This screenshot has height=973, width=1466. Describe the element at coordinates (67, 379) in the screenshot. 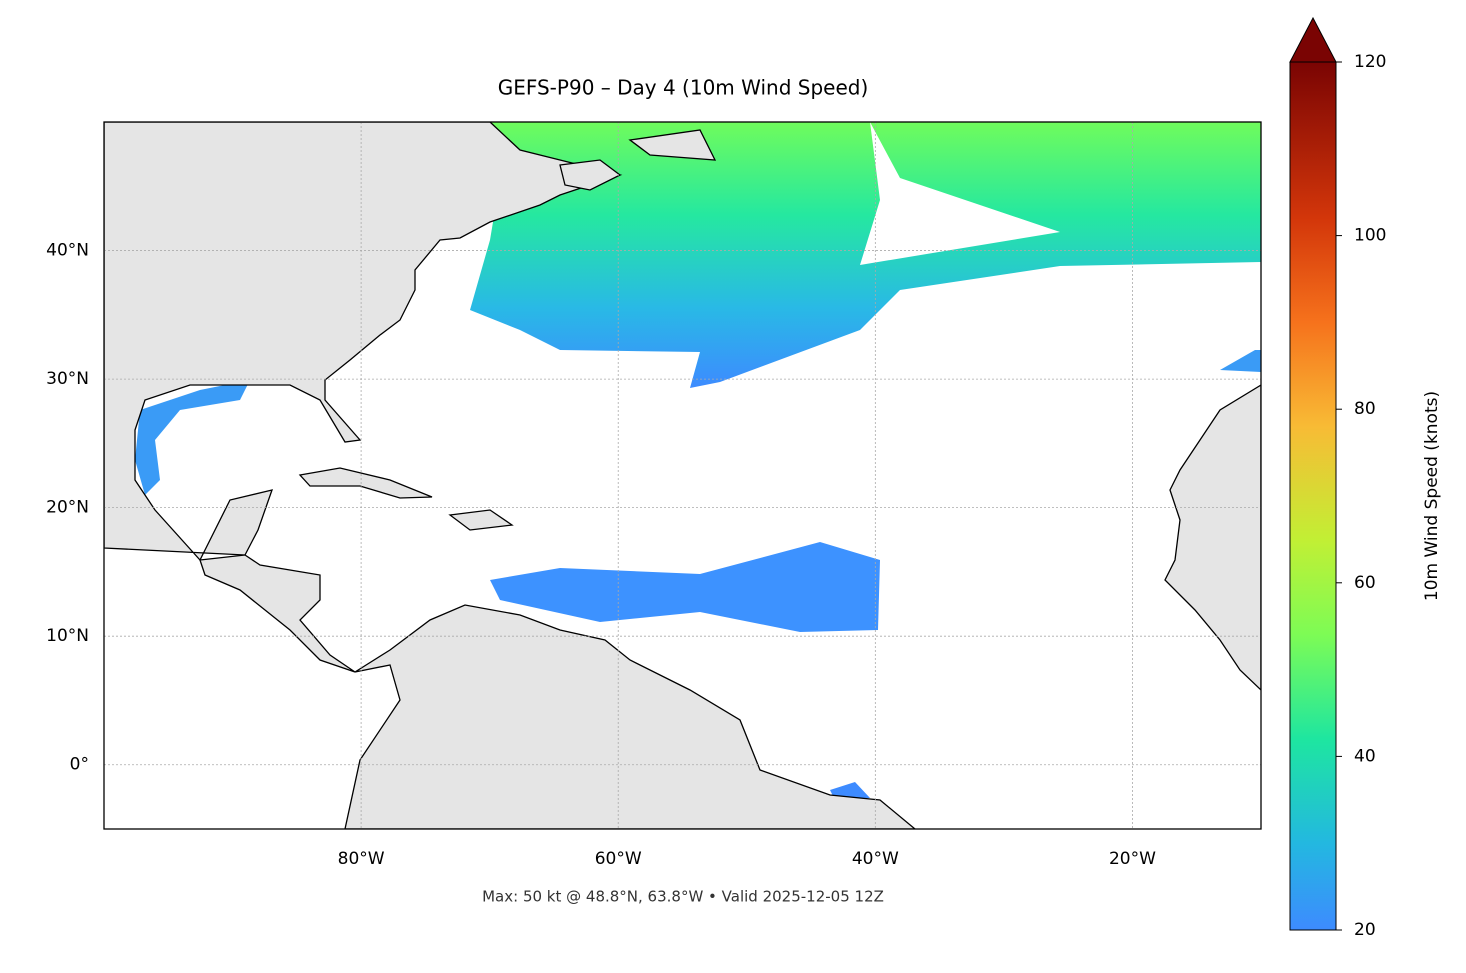

I see `y-tick-label: 30°N` at that location.